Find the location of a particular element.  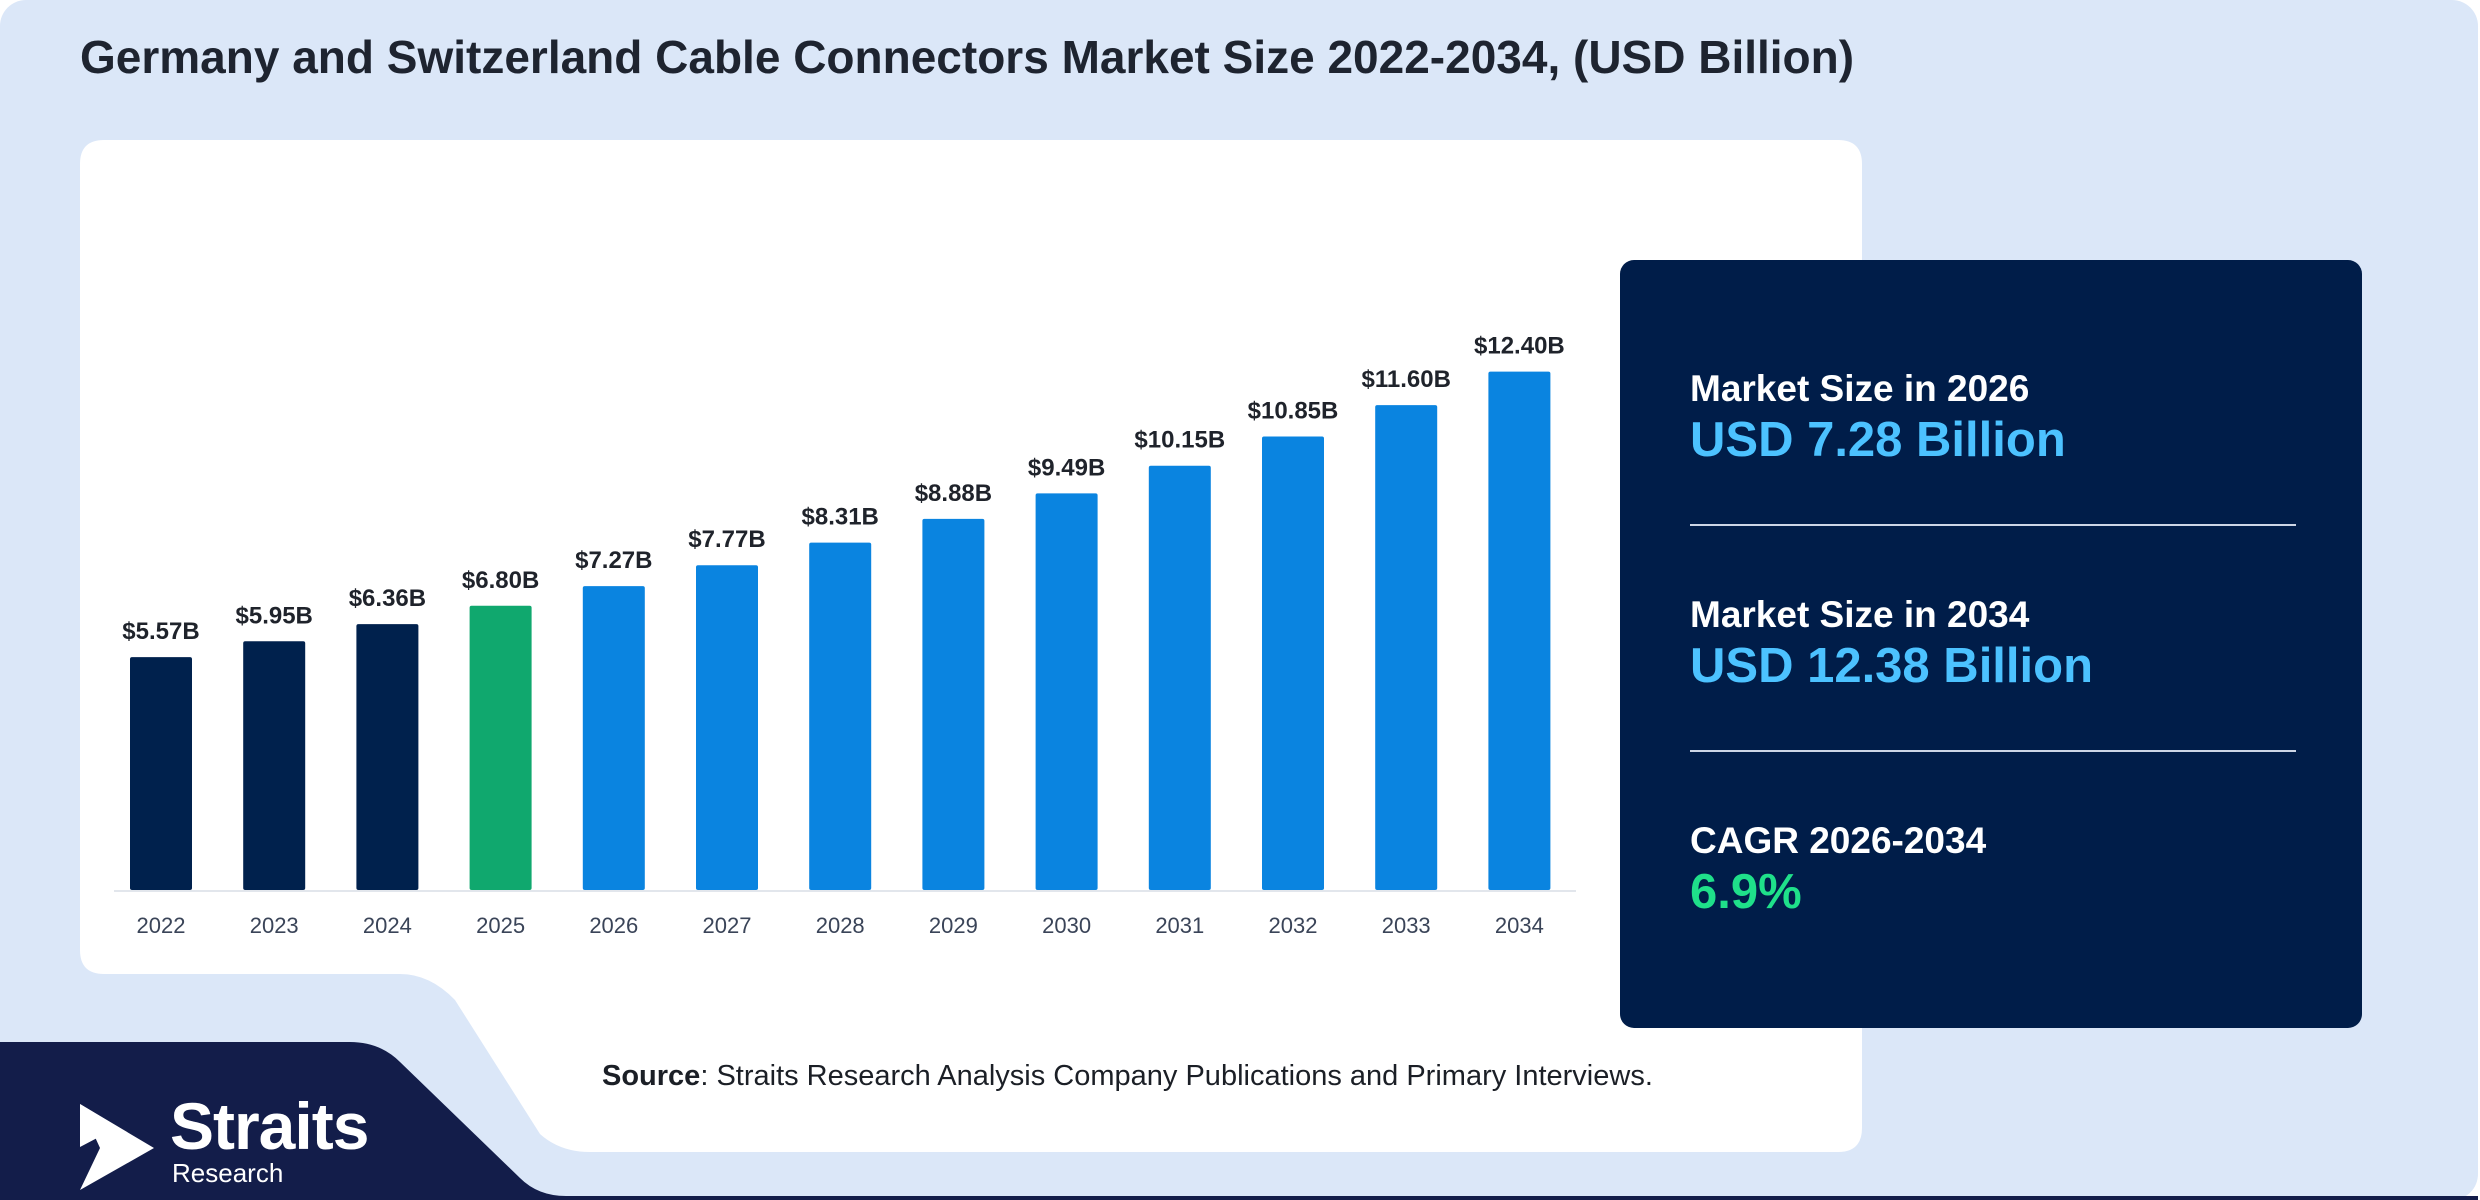

x-tick-label-2034: 2034 is located at coordinates (1519, 925).